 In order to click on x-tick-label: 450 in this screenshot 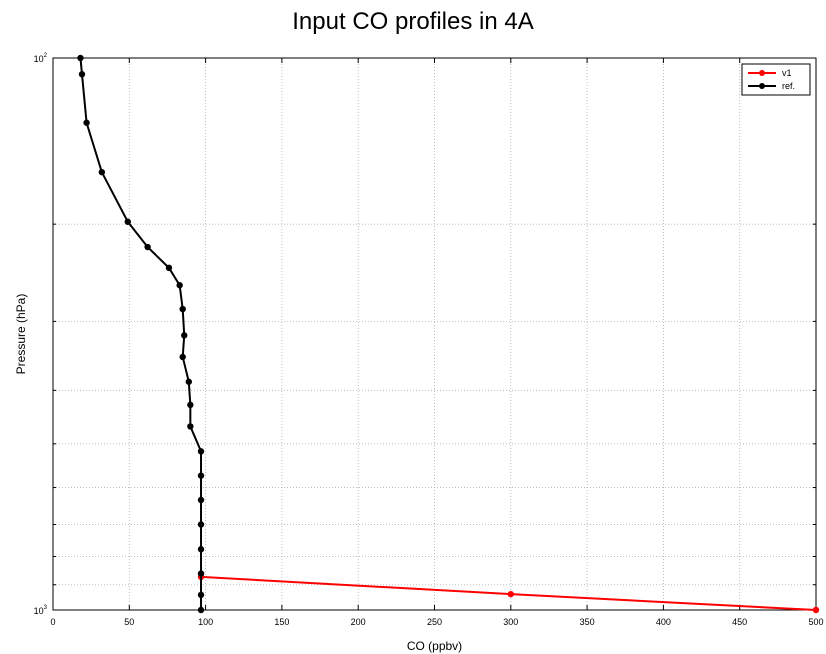, I will do `click(739, 622)`.